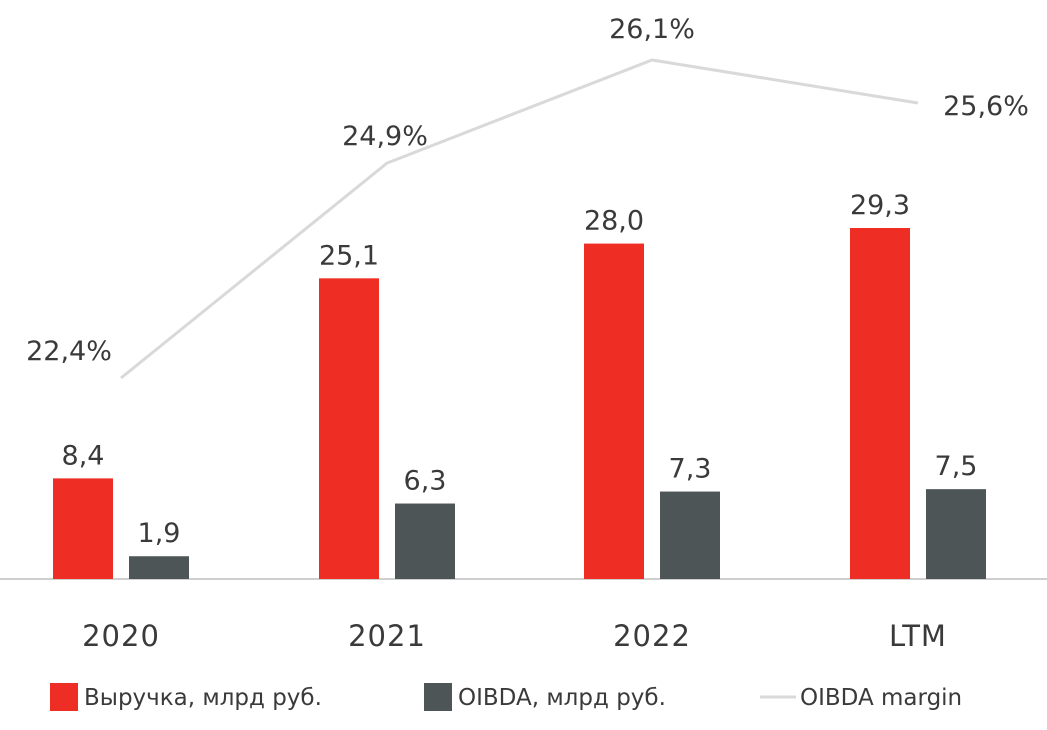 The height and width of the screenshot is (730, 1047). Describe the element at coordinates (83, 528) in the screenshot. I see `revenue-bar-2020` at that location.